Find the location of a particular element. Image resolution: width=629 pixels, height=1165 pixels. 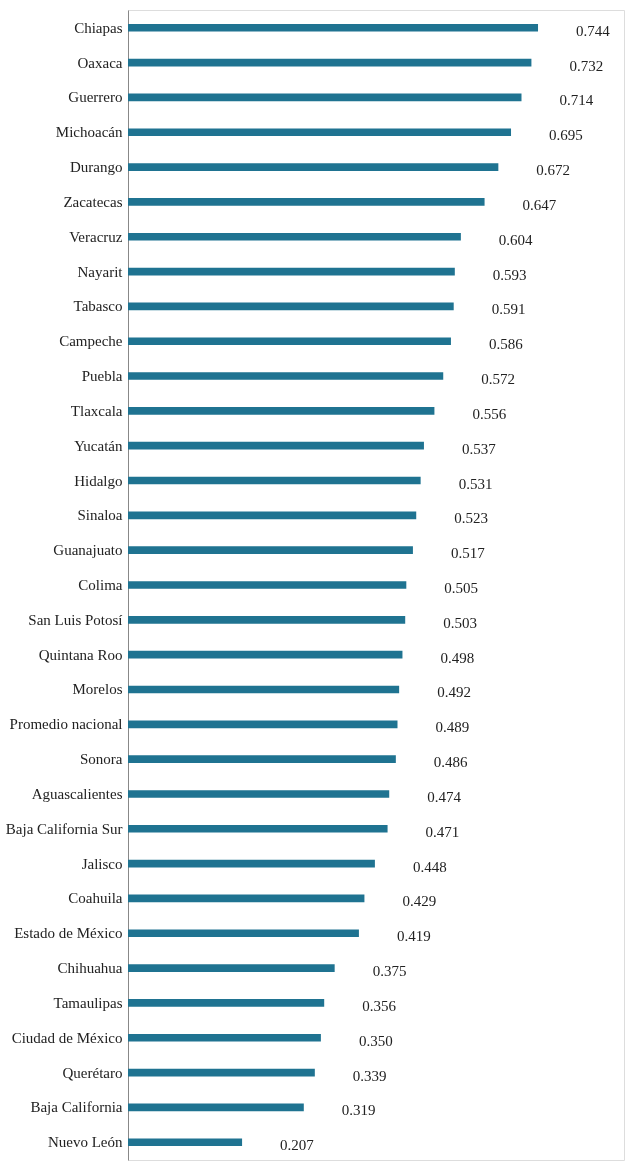

y-tick-label: Chihuahua is located at coordinates (90, 968).